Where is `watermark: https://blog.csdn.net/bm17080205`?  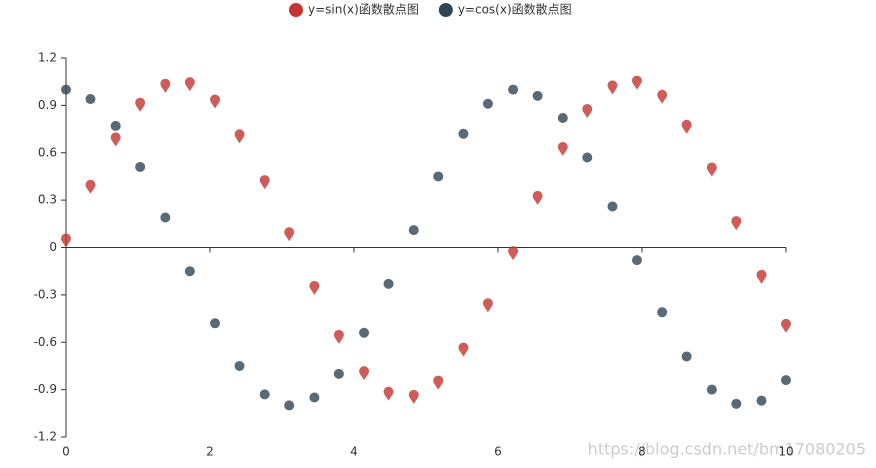
watermark: https://blog.csdn.net/bm17080205 is located at coordinates (727, 449).